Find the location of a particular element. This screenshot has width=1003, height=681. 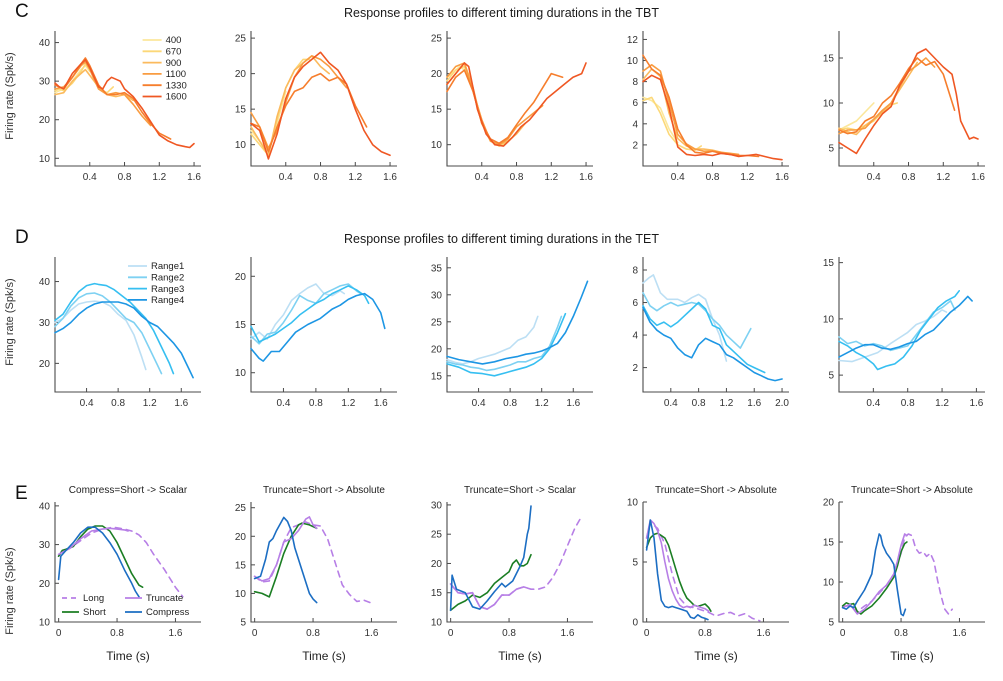

subplot-d2: 0.4 0.8 1.2 1.6 10 15 20 is located at coordinates (316, 334).